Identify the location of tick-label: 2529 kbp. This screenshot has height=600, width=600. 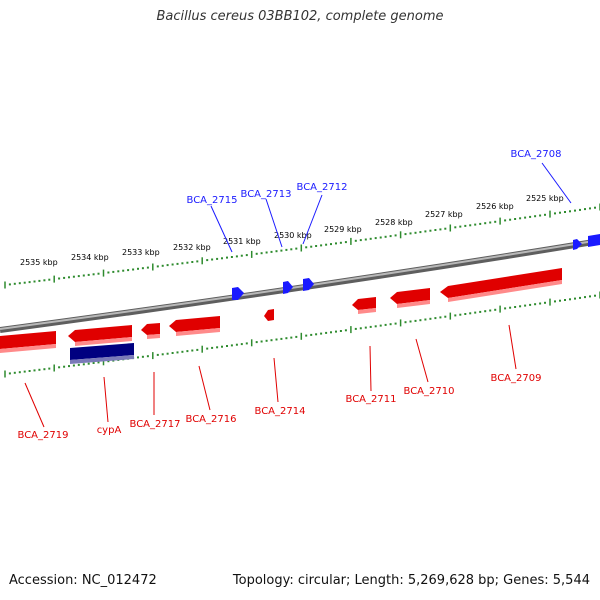
(343, 229).